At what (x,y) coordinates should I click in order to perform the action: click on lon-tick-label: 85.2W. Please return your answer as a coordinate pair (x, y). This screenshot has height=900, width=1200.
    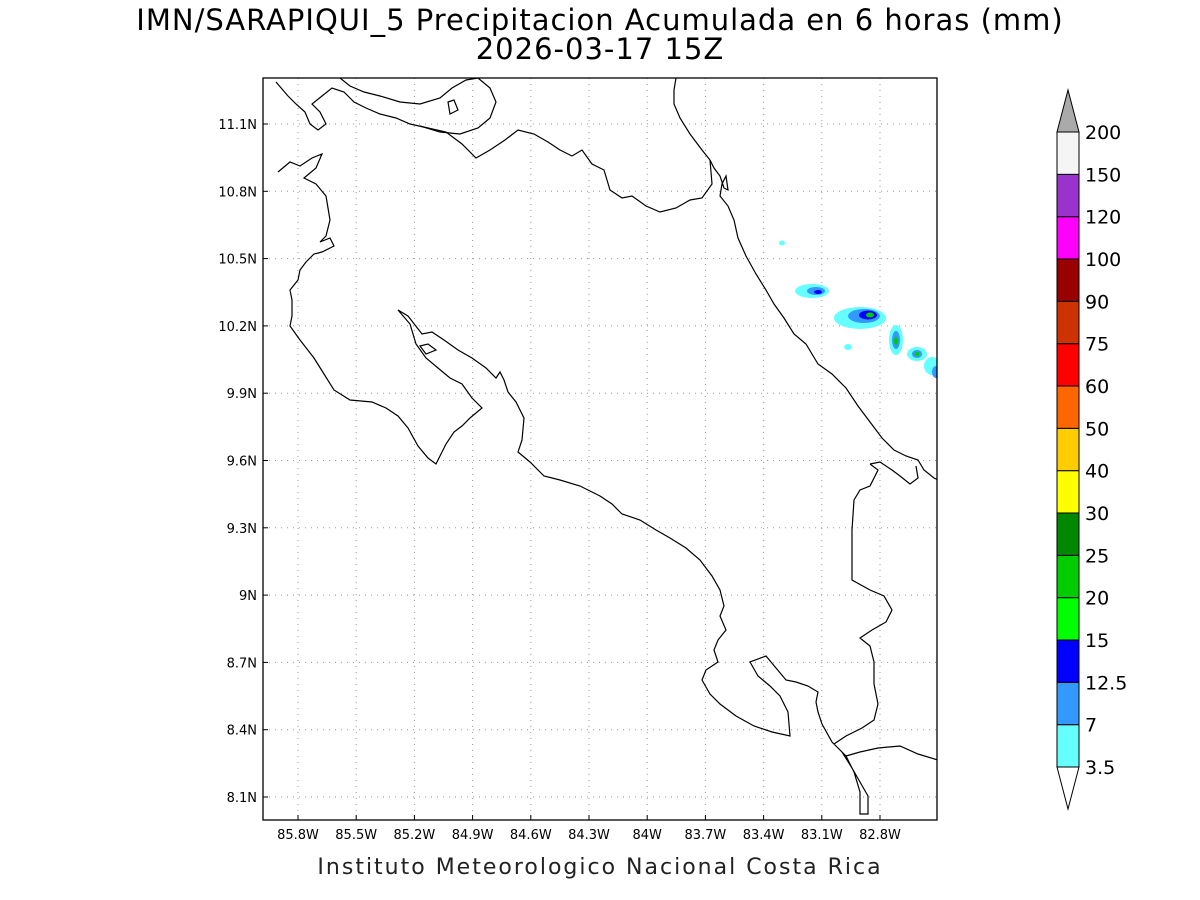
    Looking at the image, I should click on (414, 835).